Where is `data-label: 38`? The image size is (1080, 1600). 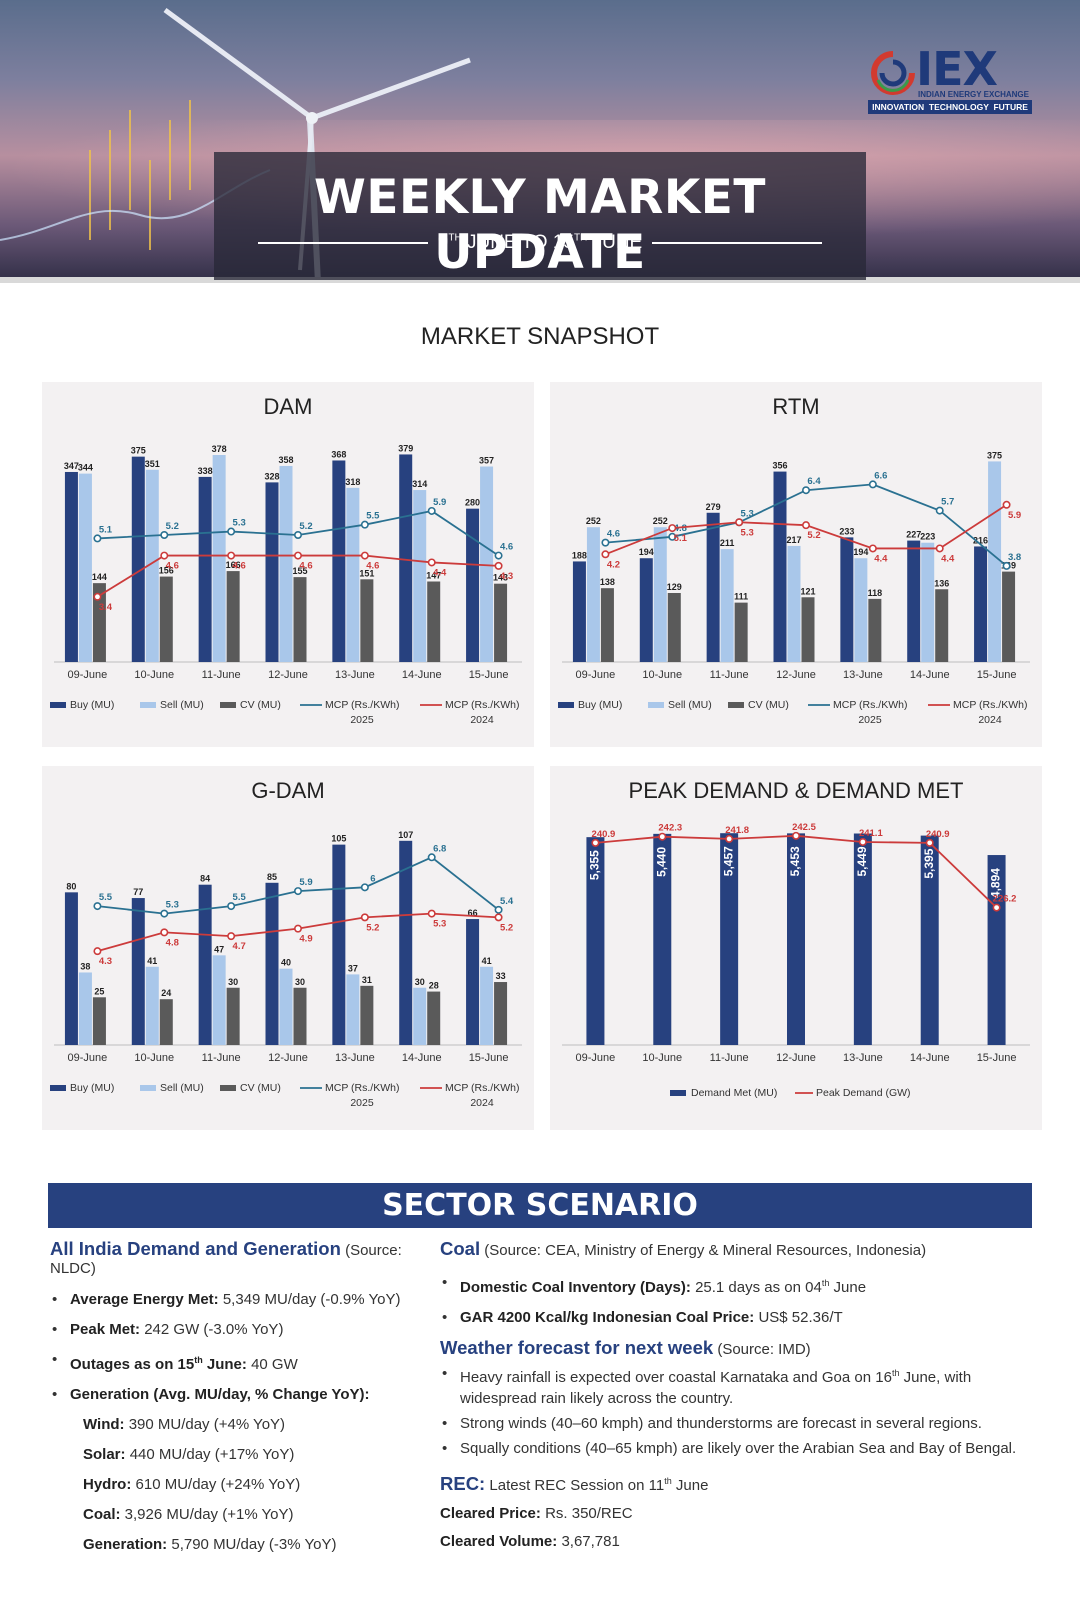 data-label: 38 is located at coordinates (85, 966).